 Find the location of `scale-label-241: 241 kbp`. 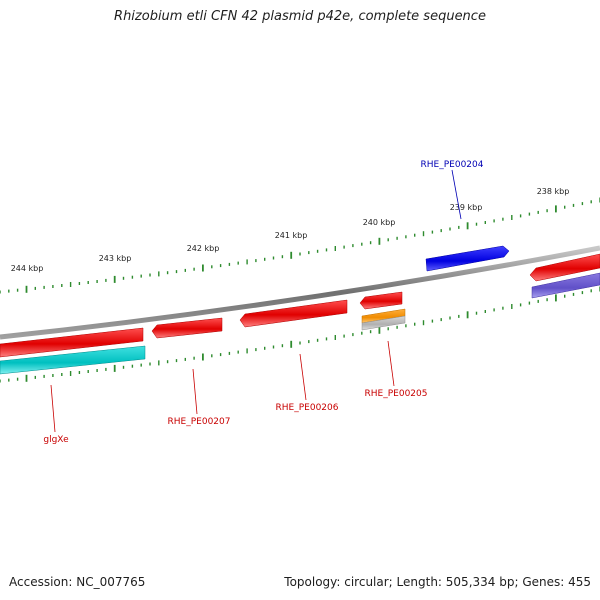

scale-label-241: 241 kbp is located at coordinates (291, 235).